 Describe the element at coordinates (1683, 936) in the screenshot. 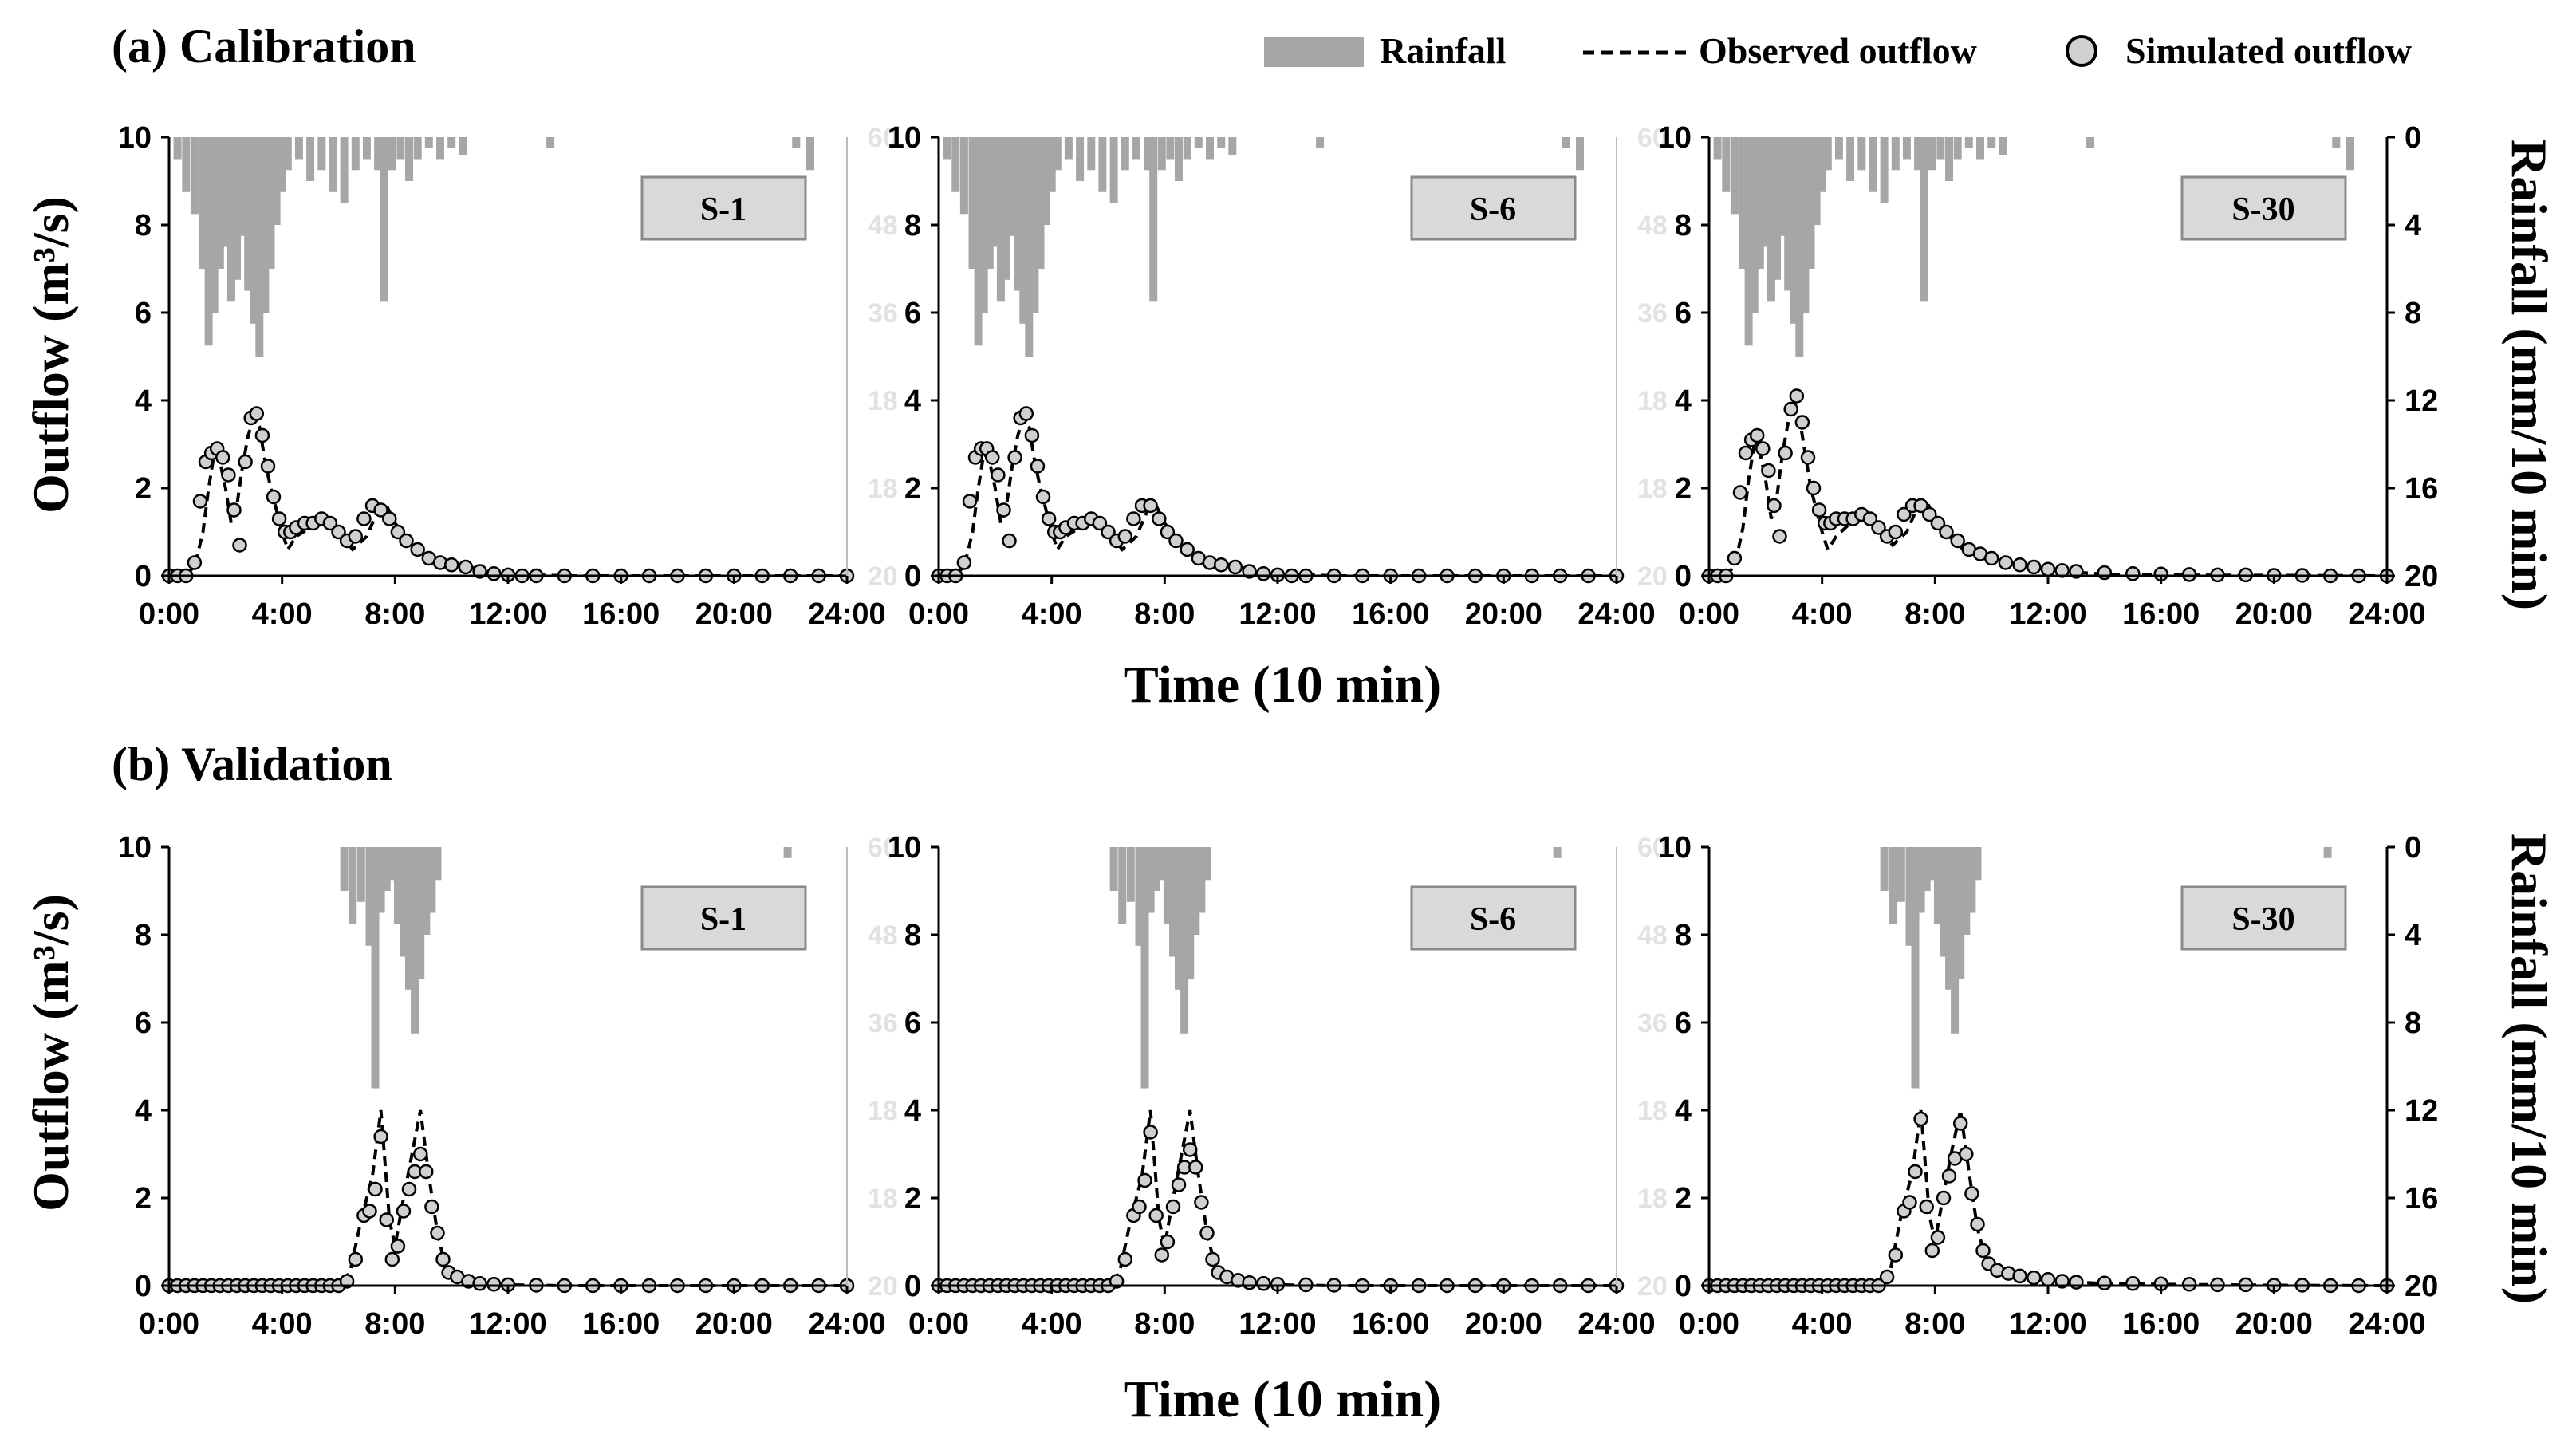

I see `y-left-tick-label: 8` at that location.